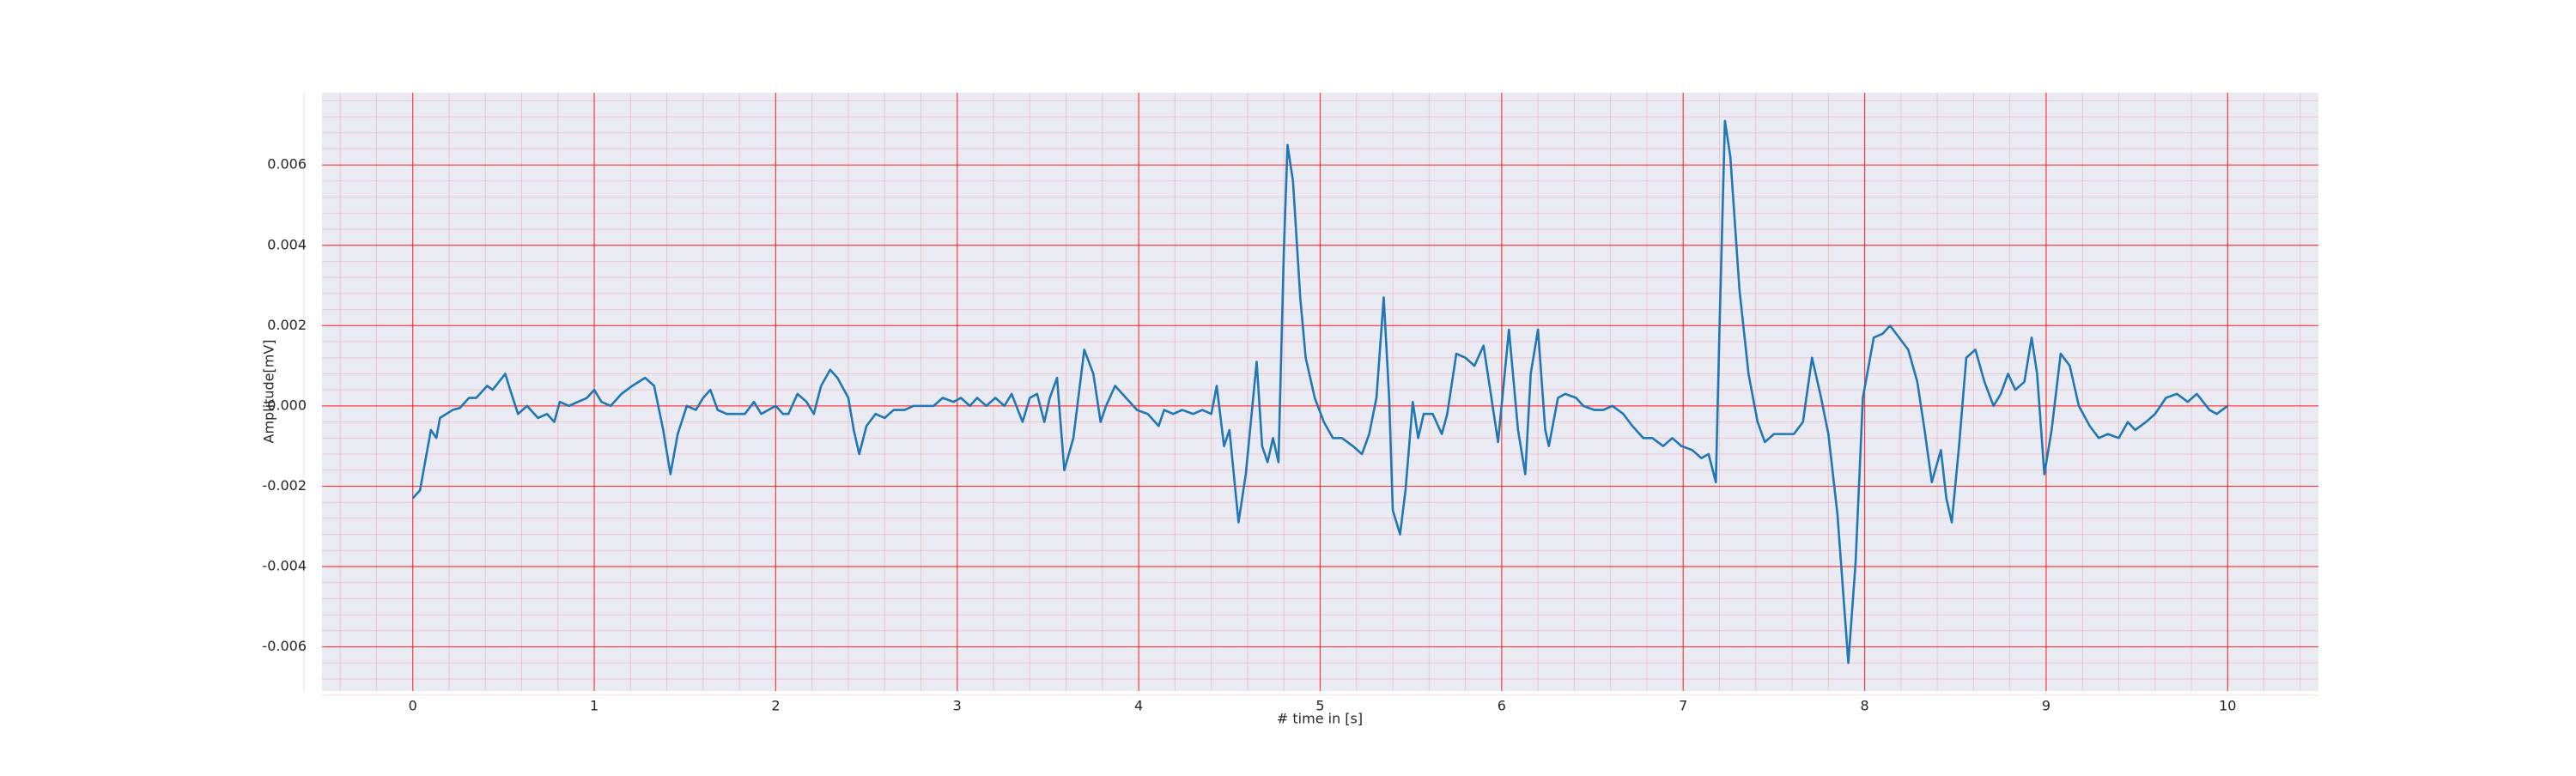  What do you see at coordinates (775, 706) in the screenshot?
I see `x-tick-label: 2` at bounding box center [775, 706].